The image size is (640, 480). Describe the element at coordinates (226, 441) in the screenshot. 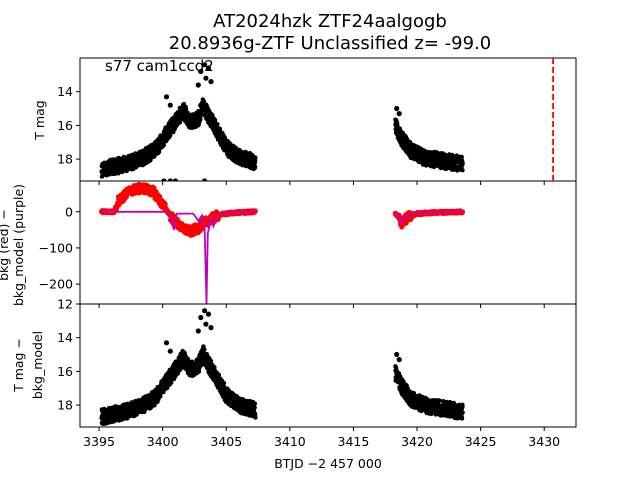

I see `x-tick-label: 3405` at that location.